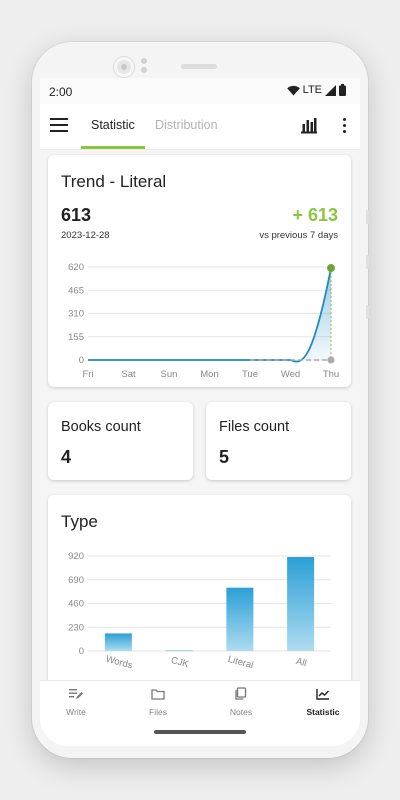 This screenshot has width=400, height=800. Describe the element at coordinates (76, 215) in the screenshot. I see `trend-value: 613` at that location.